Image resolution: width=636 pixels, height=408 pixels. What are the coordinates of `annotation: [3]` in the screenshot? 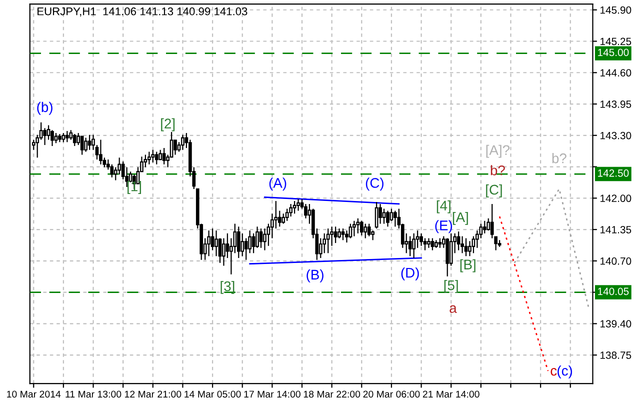 It's located at (227, 287).